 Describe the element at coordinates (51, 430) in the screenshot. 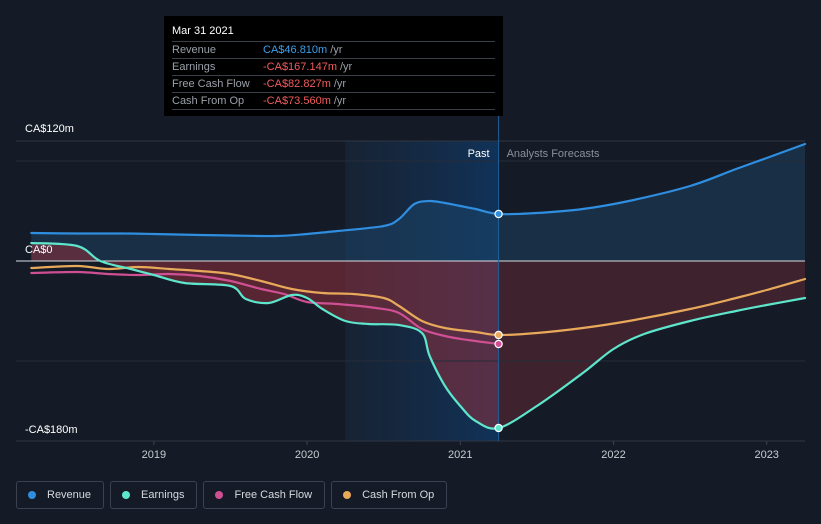

I see `y-tick-label: -CA$180m` at that location.